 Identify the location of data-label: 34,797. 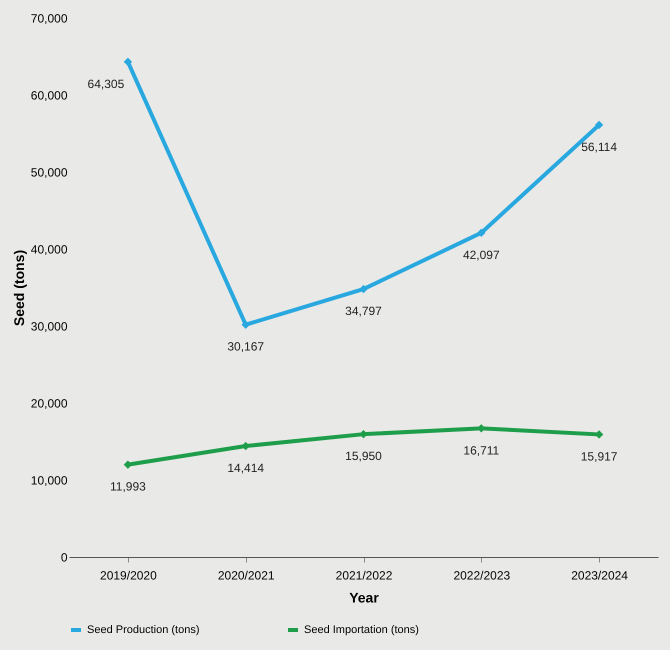
(363, 311).